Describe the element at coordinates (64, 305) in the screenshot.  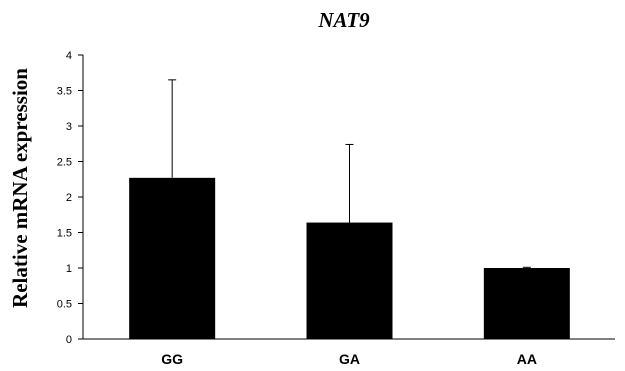
I see `y-tick-label: 0.5` at that location.